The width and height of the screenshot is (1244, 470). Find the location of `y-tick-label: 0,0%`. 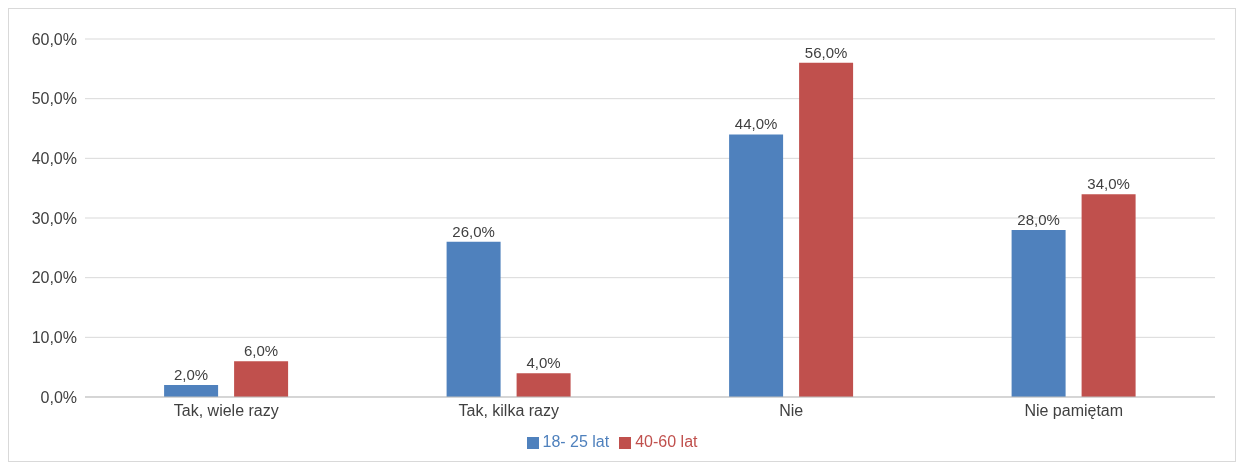

y-tick-label: 0,0% is located at coordinates (58, 397).